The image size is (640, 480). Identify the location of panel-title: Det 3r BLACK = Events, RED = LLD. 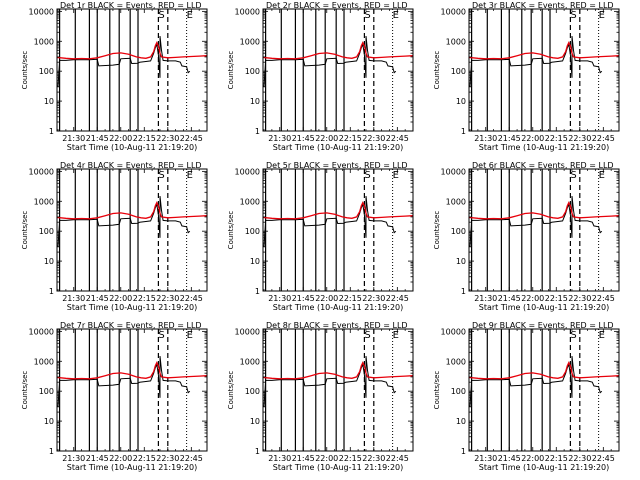
(543, 5).